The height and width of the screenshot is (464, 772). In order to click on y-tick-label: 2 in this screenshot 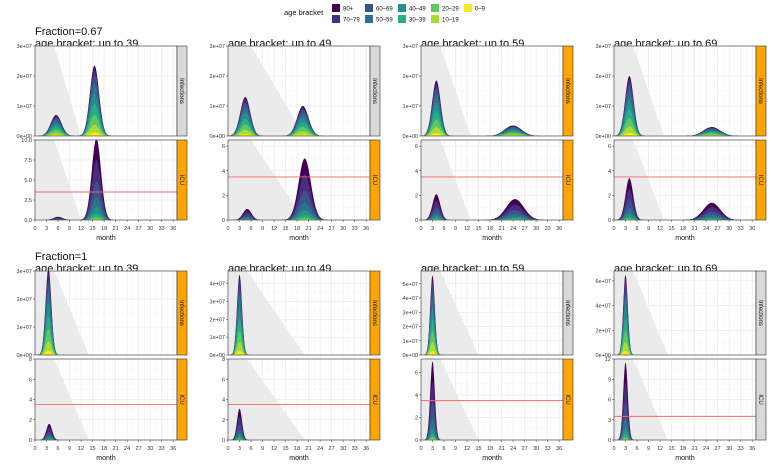, I will do `click(416, 419)`.